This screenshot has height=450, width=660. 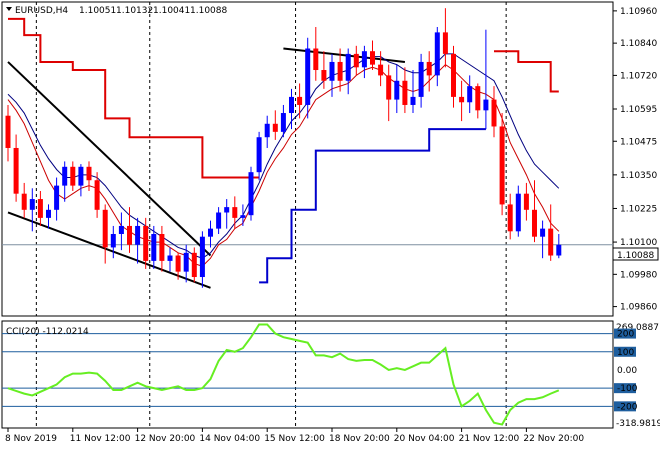 I want to click on price-tick-label: 1.10350, so click(x=638, y=176).